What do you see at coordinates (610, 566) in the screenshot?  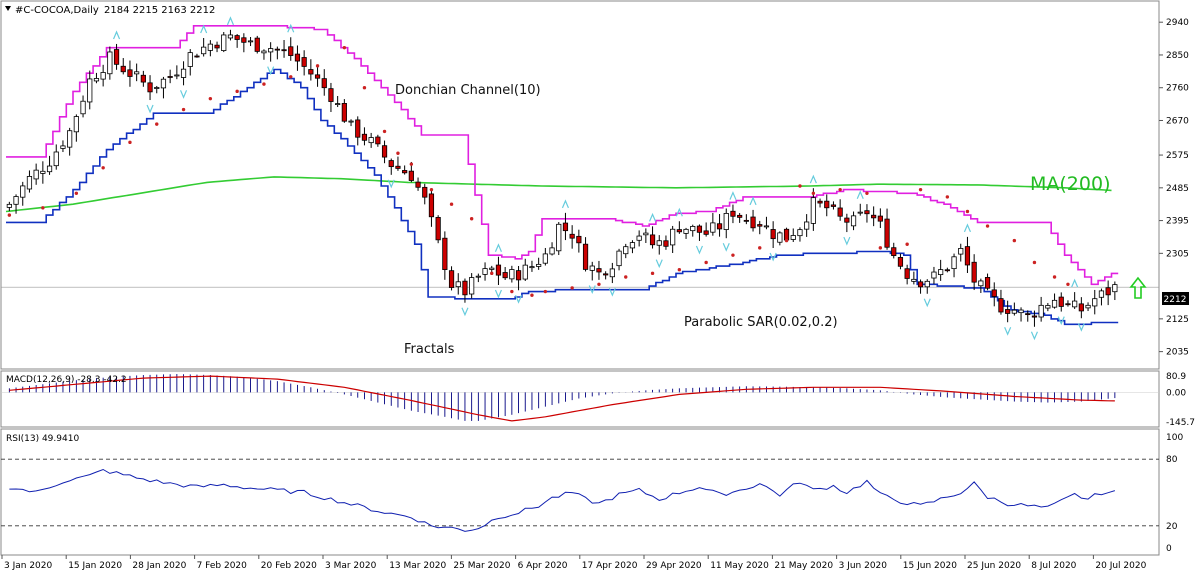 I see `time-tick-label: 17 Apr 2020` at bounding box center [610, 566].